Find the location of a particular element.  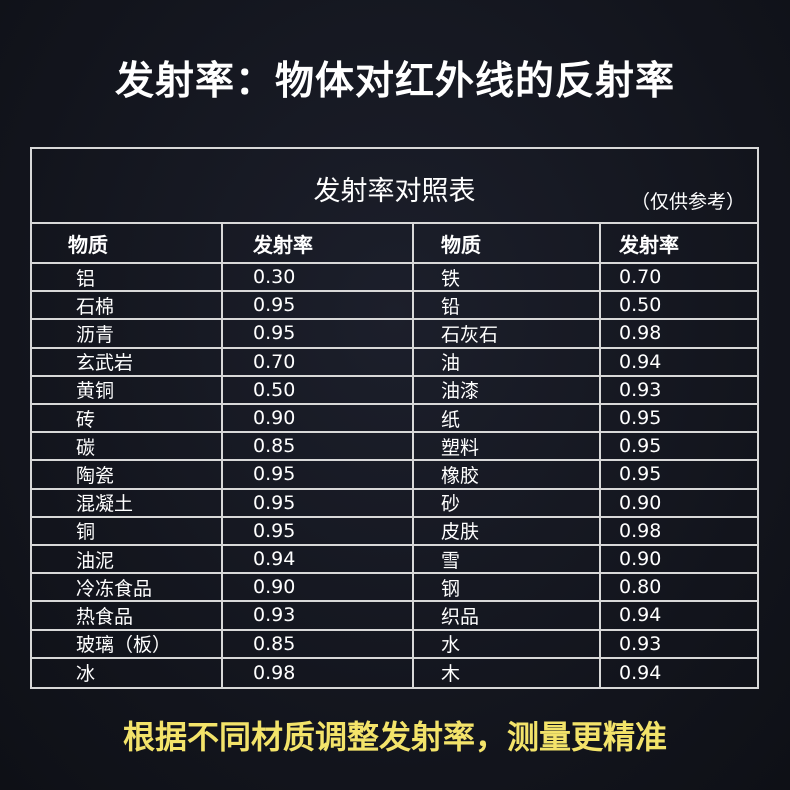

table-title: 发射率对照表 is located at coordinates (394, 191).